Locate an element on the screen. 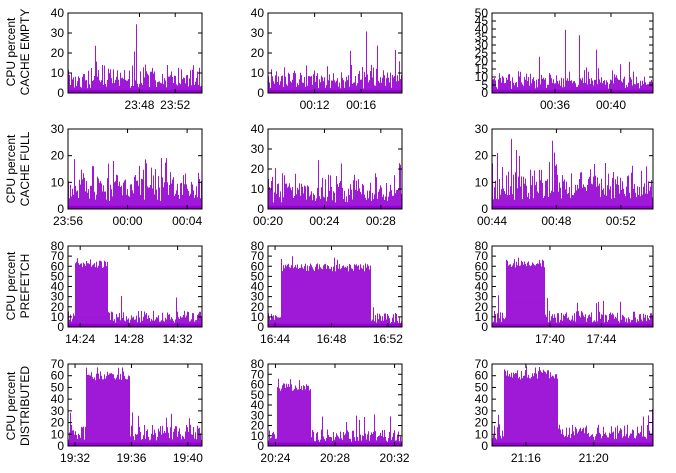 The width and height of the screenshot is (676, 473). row-label-3-line-1: DISTRIBUTED is located at coordinates (25, 406).